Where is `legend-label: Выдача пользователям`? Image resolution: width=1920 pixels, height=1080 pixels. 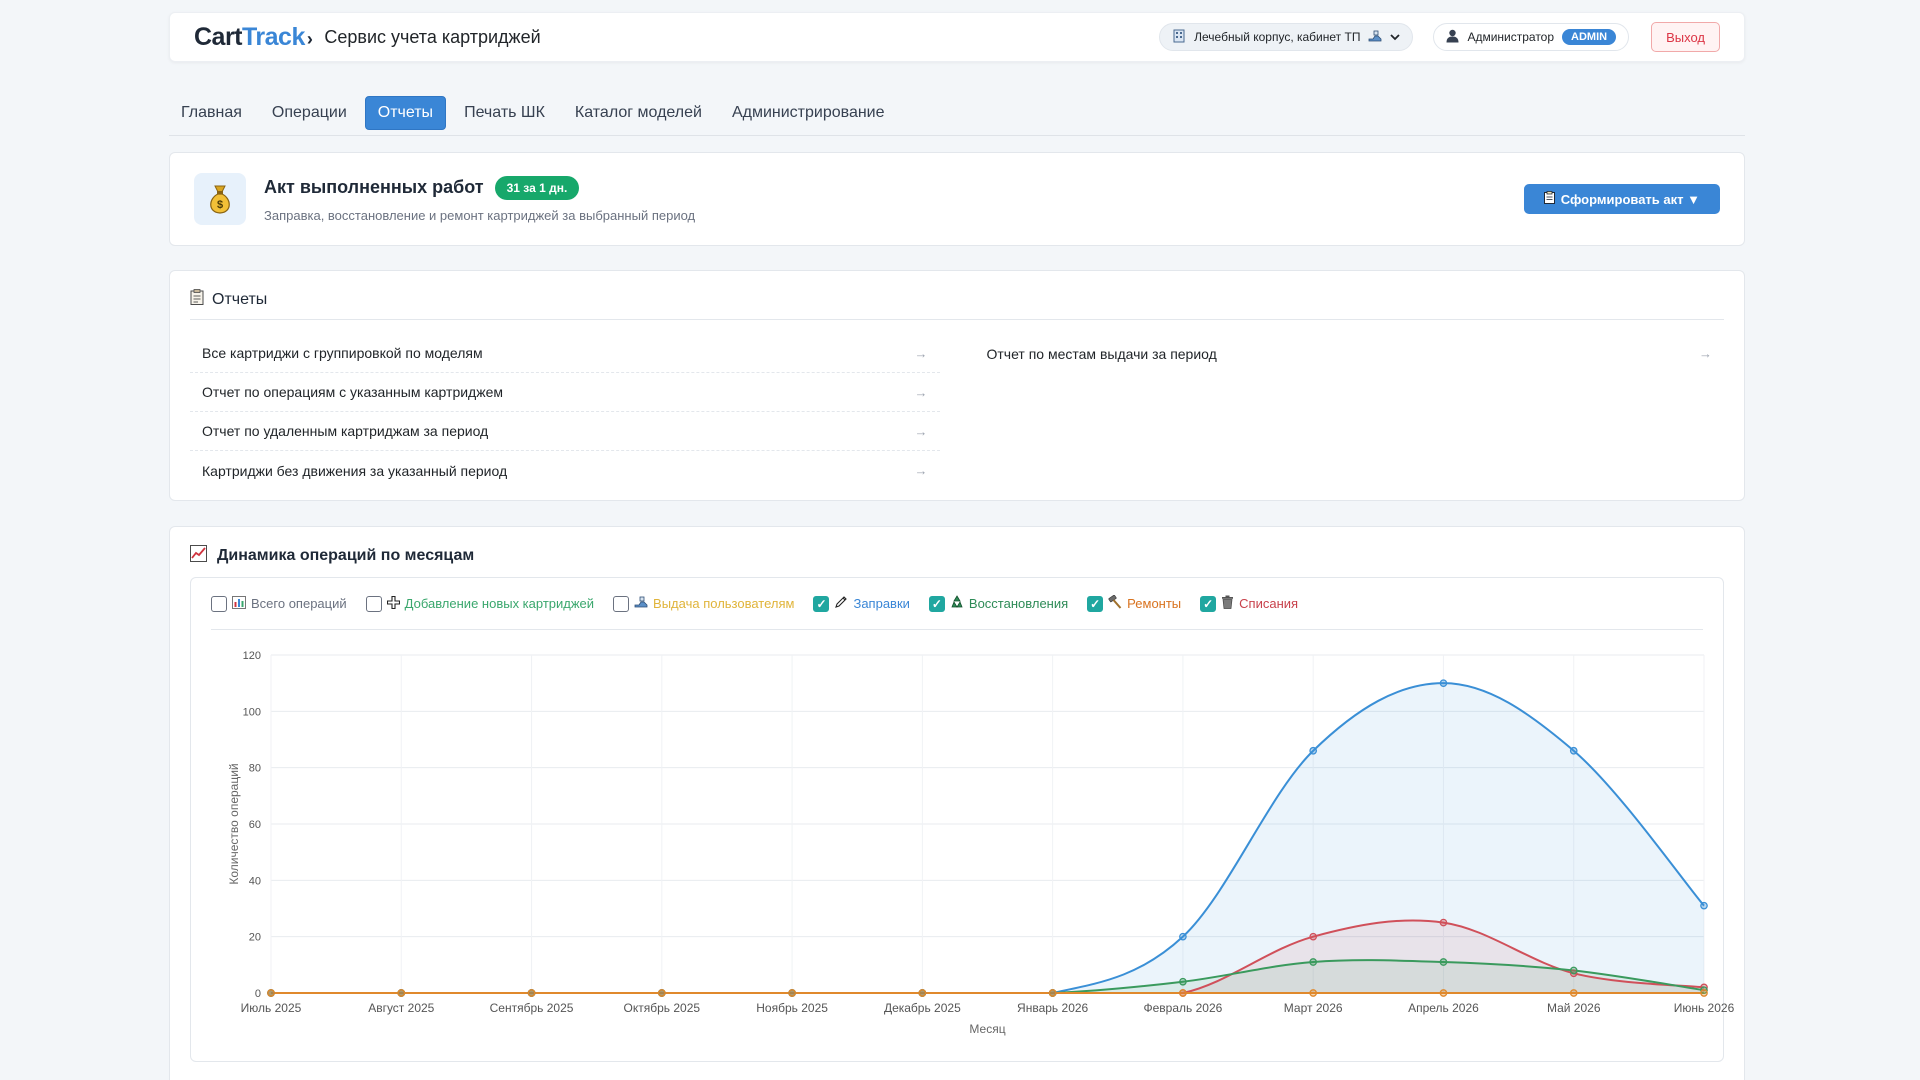
legend-label: Выдача пользователям is located at coordinates (724, 603).